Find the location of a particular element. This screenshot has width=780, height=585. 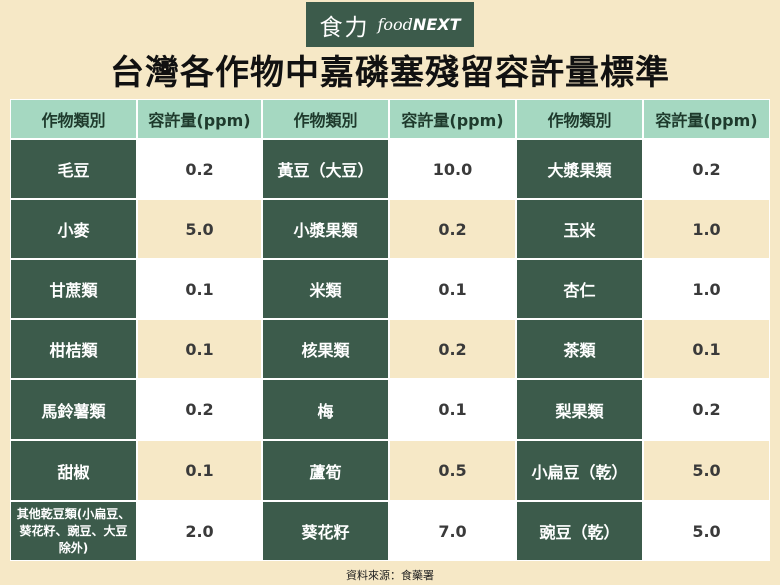

crop-cell: 甜椒 is located at coordinates (73, 470).